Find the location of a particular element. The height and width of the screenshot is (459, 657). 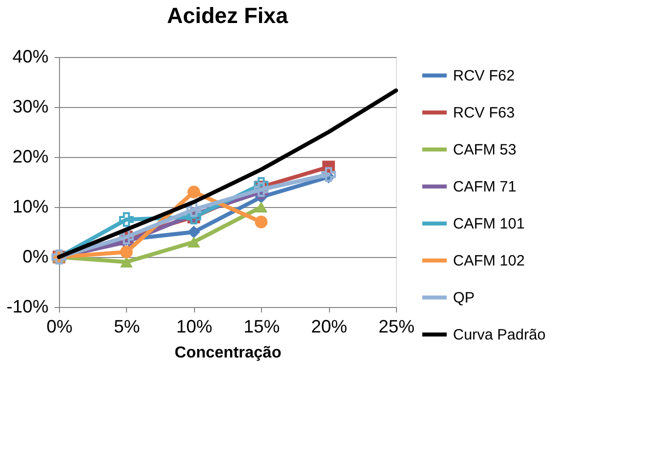

legend-label: CAFM 101 is located at coordinates (489, 224).